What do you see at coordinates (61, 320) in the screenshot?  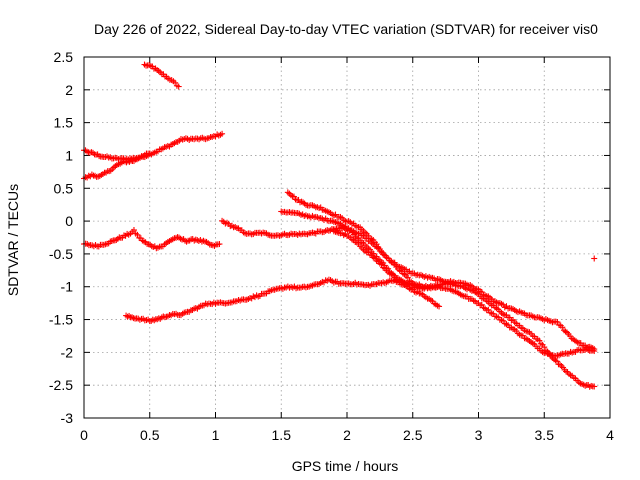 I see `y-tick-label: -1.5` at bounding box center [61, 320].